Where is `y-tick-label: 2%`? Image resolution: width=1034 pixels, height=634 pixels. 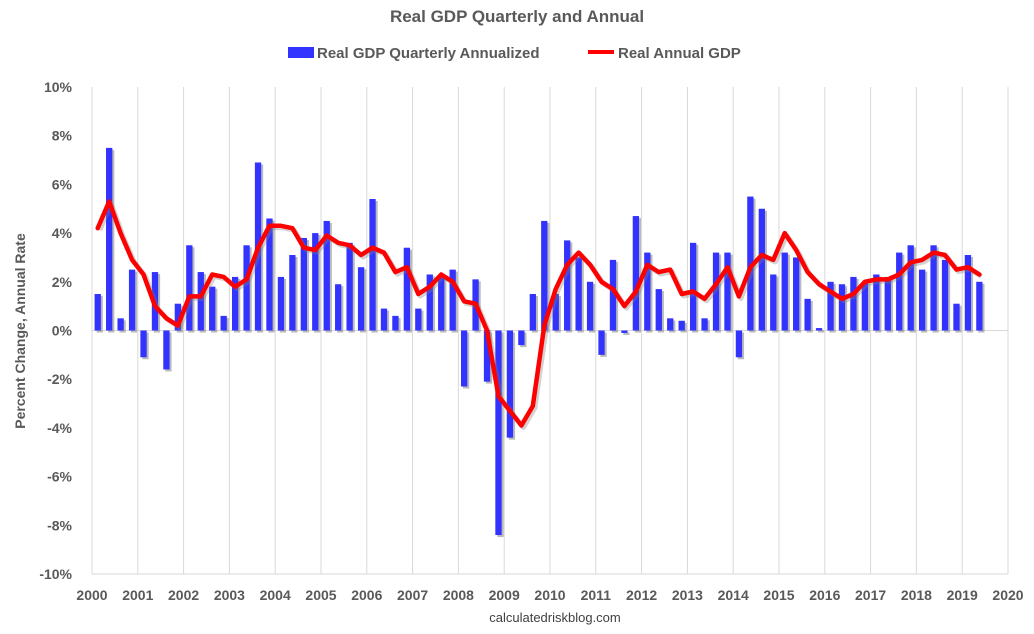 y-tick-label: 2% is located at coordinates (62, 282).